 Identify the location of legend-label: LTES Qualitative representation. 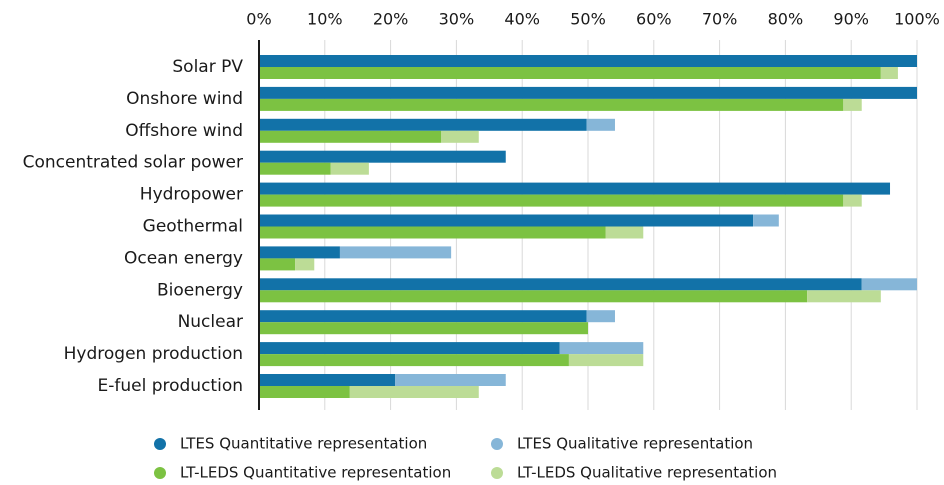
(635, 444).